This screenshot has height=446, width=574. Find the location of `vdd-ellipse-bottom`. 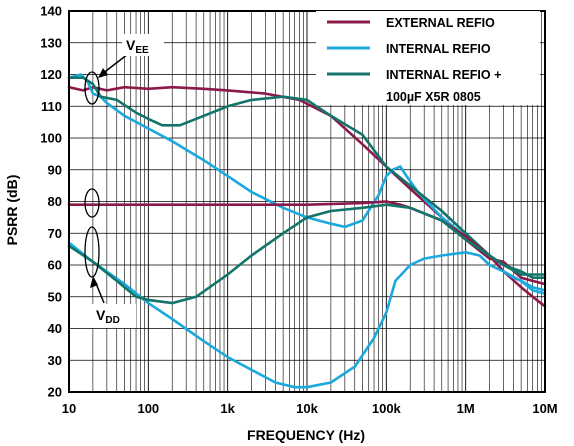

vdd-ellipse-bottom is located at coordinates (92, 252).